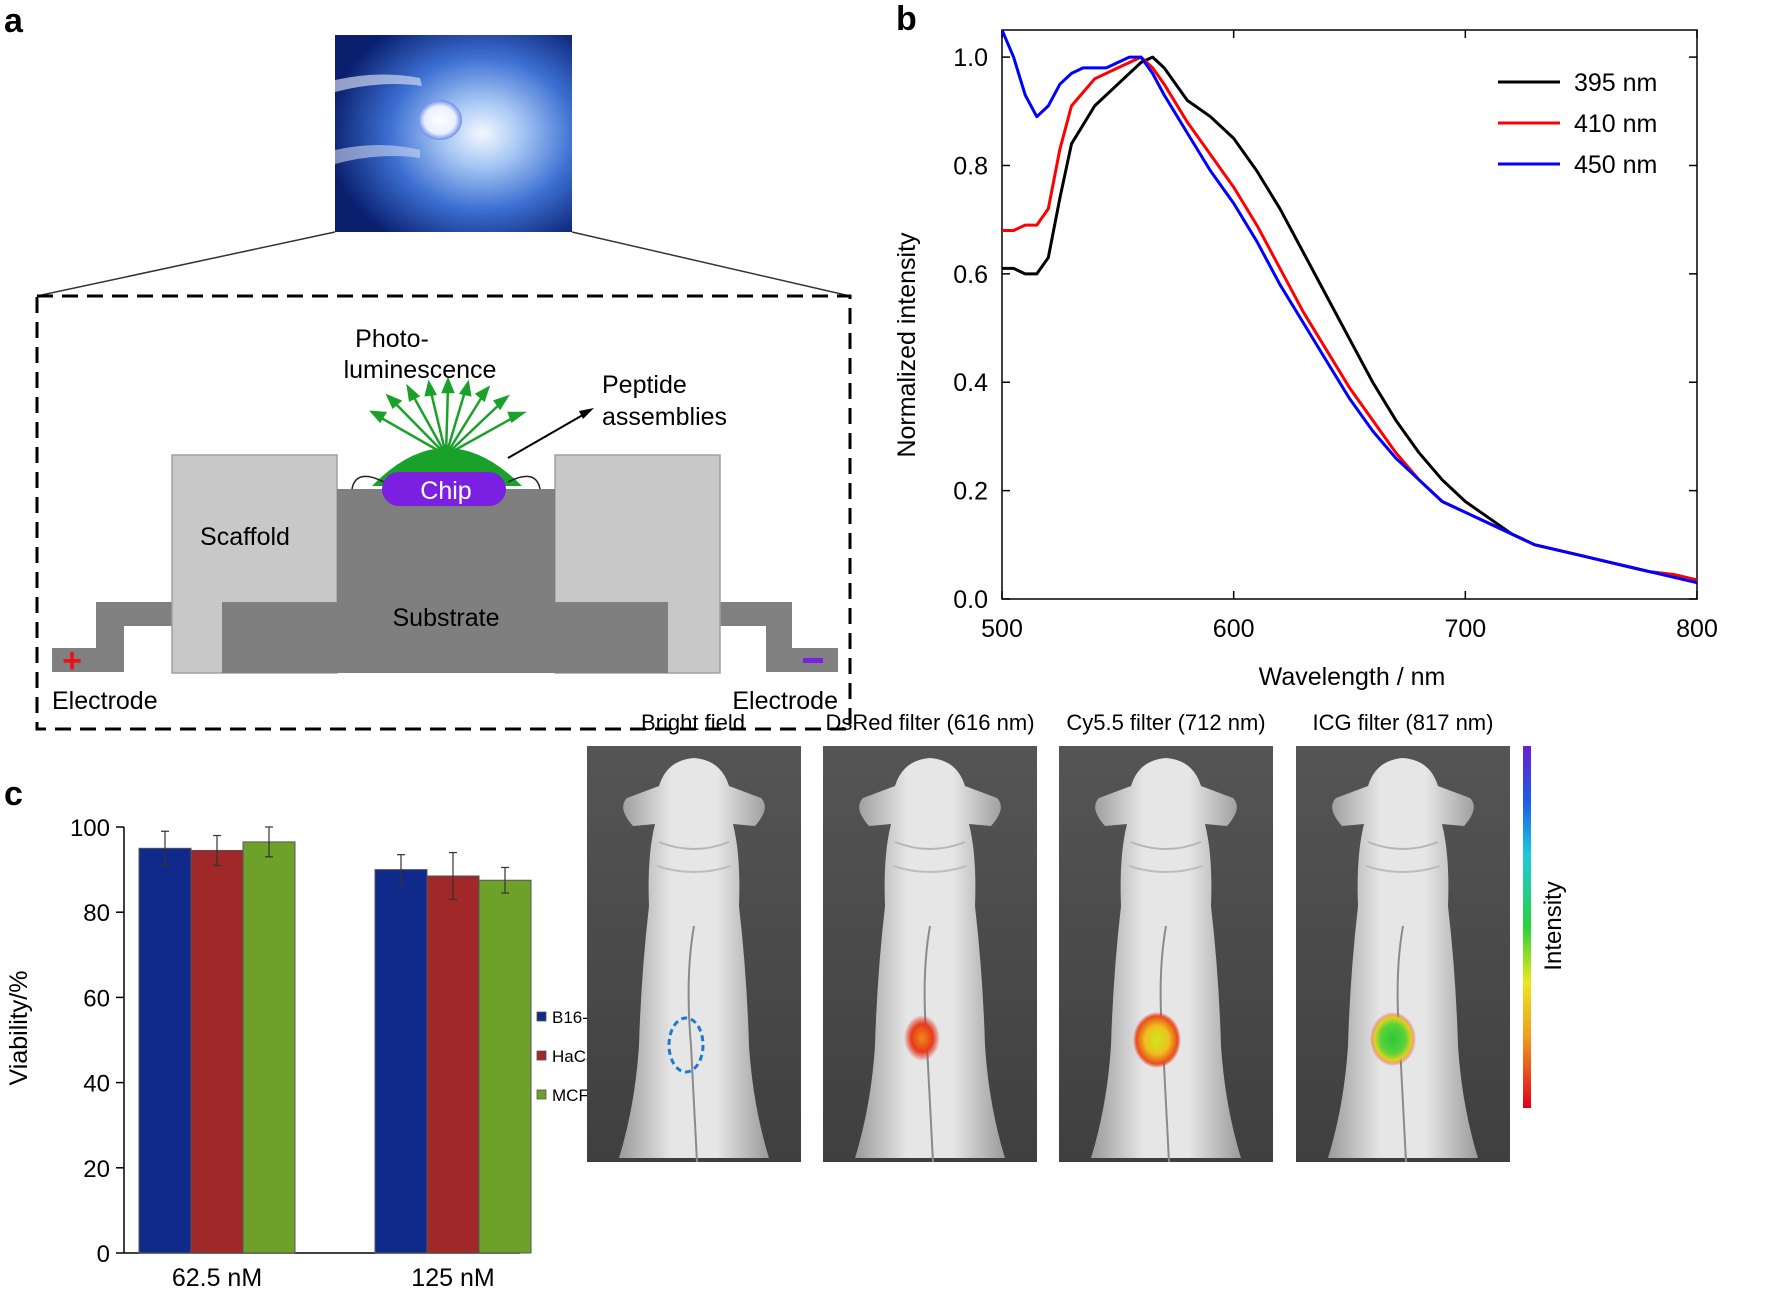 The height and width of the screenshot is (1290, 1779). Describe the element at coordinates (445, 618) in the screenshot. I see `substrate-label: Substrate` at that location.